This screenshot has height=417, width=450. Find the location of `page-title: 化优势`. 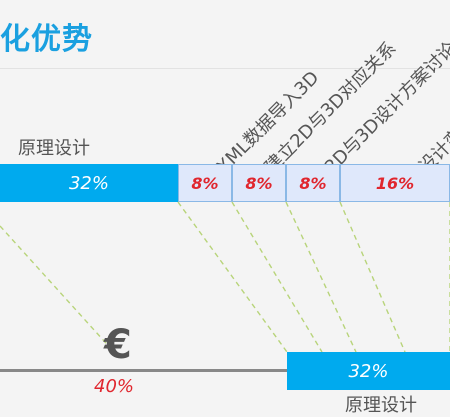

page-title: 化优势 is located at coordinates (46, 39).